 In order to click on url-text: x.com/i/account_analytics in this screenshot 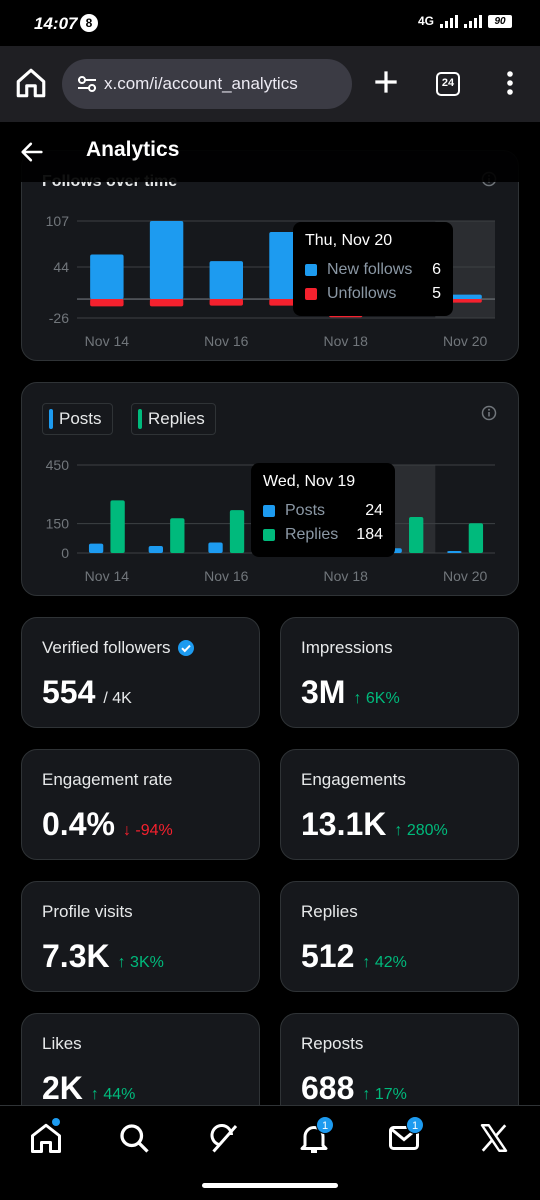, I will do `click(201, 83)`.